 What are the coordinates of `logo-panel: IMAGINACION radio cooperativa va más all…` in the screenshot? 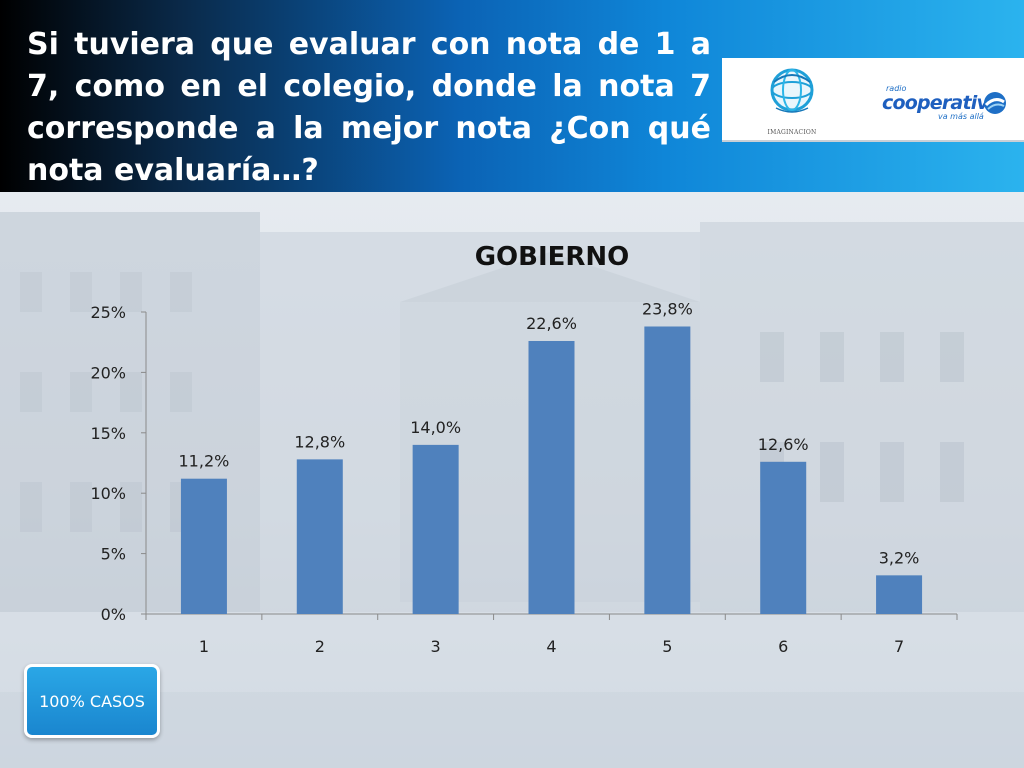 It's located at (873, 100).